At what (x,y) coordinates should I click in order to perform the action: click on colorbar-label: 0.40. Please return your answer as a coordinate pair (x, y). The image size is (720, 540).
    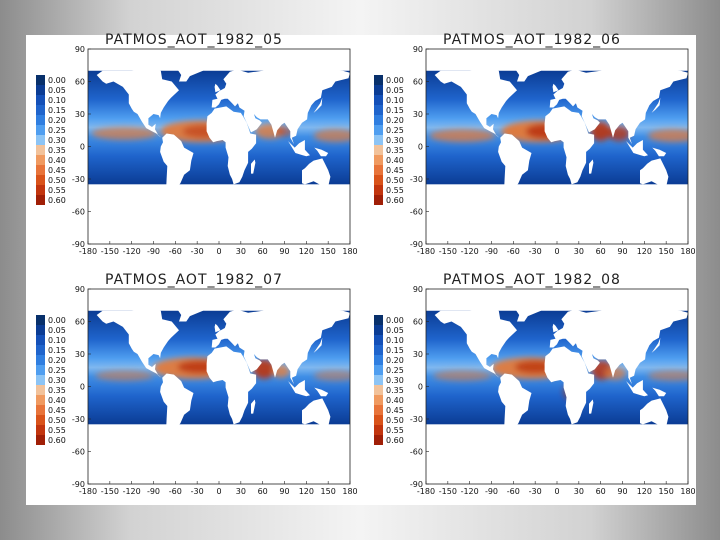
    Looking at the image, I should click on (57, 400).